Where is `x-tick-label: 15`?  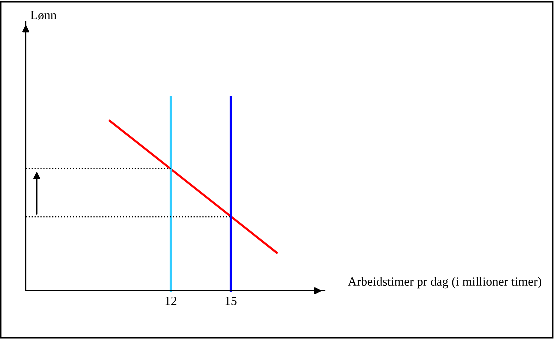
x-tick-label: 15 is located at coordinates (231, 301).